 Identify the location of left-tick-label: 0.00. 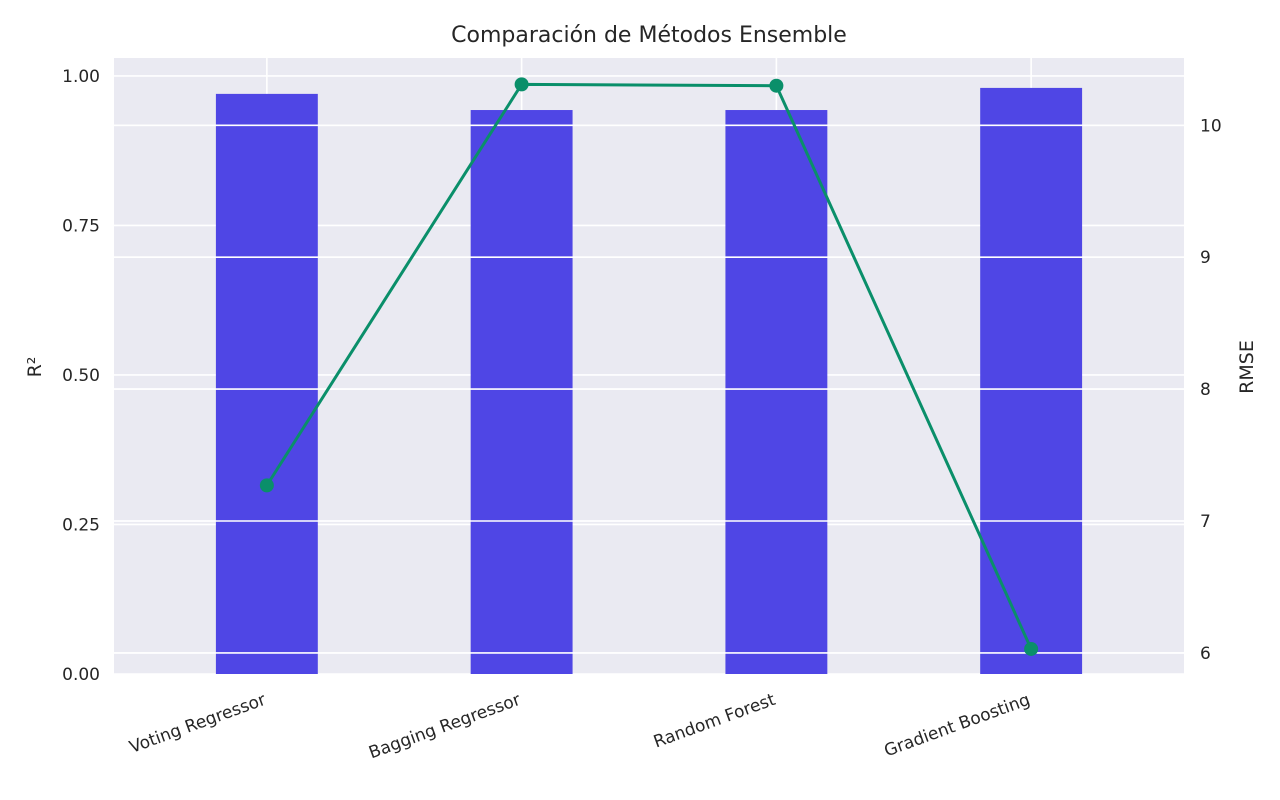
(81, 675).